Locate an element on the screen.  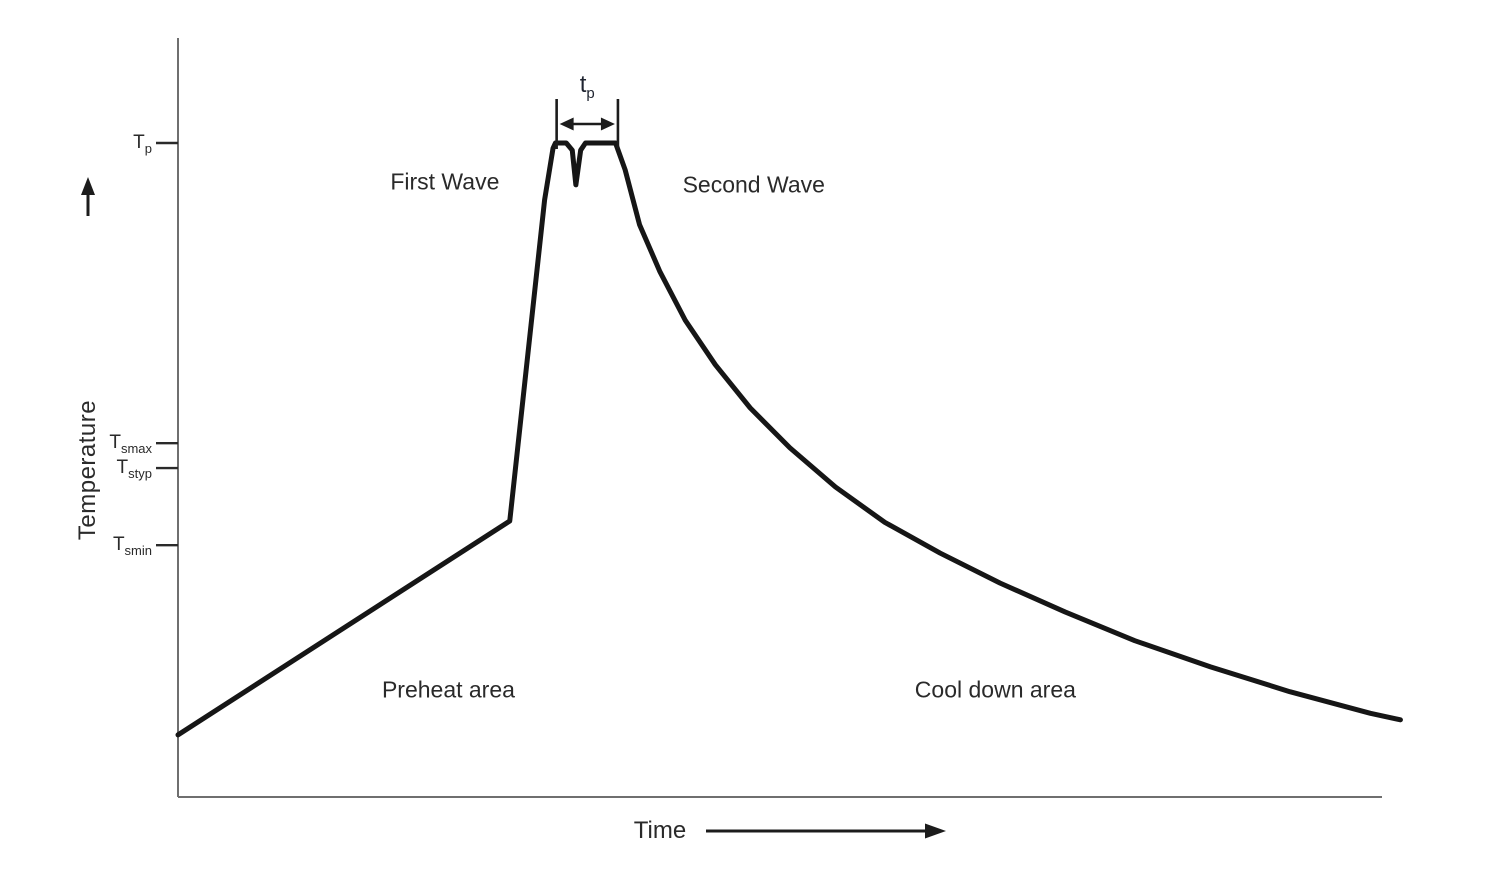
peak-duration-label: tp is located at coordinates (587, 86).